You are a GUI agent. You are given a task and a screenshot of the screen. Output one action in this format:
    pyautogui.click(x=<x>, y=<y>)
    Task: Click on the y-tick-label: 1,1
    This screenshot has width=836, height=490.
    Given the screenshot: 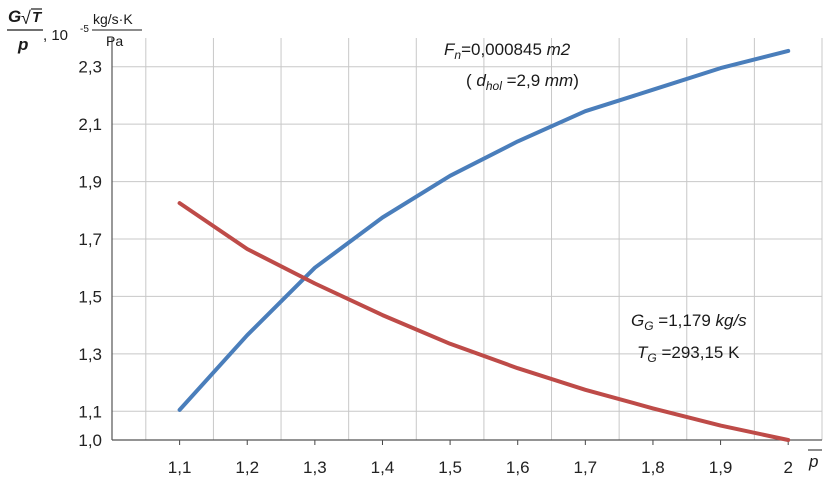 What is the action you would take?
    pyautogui.click(x=90, y=411)
    